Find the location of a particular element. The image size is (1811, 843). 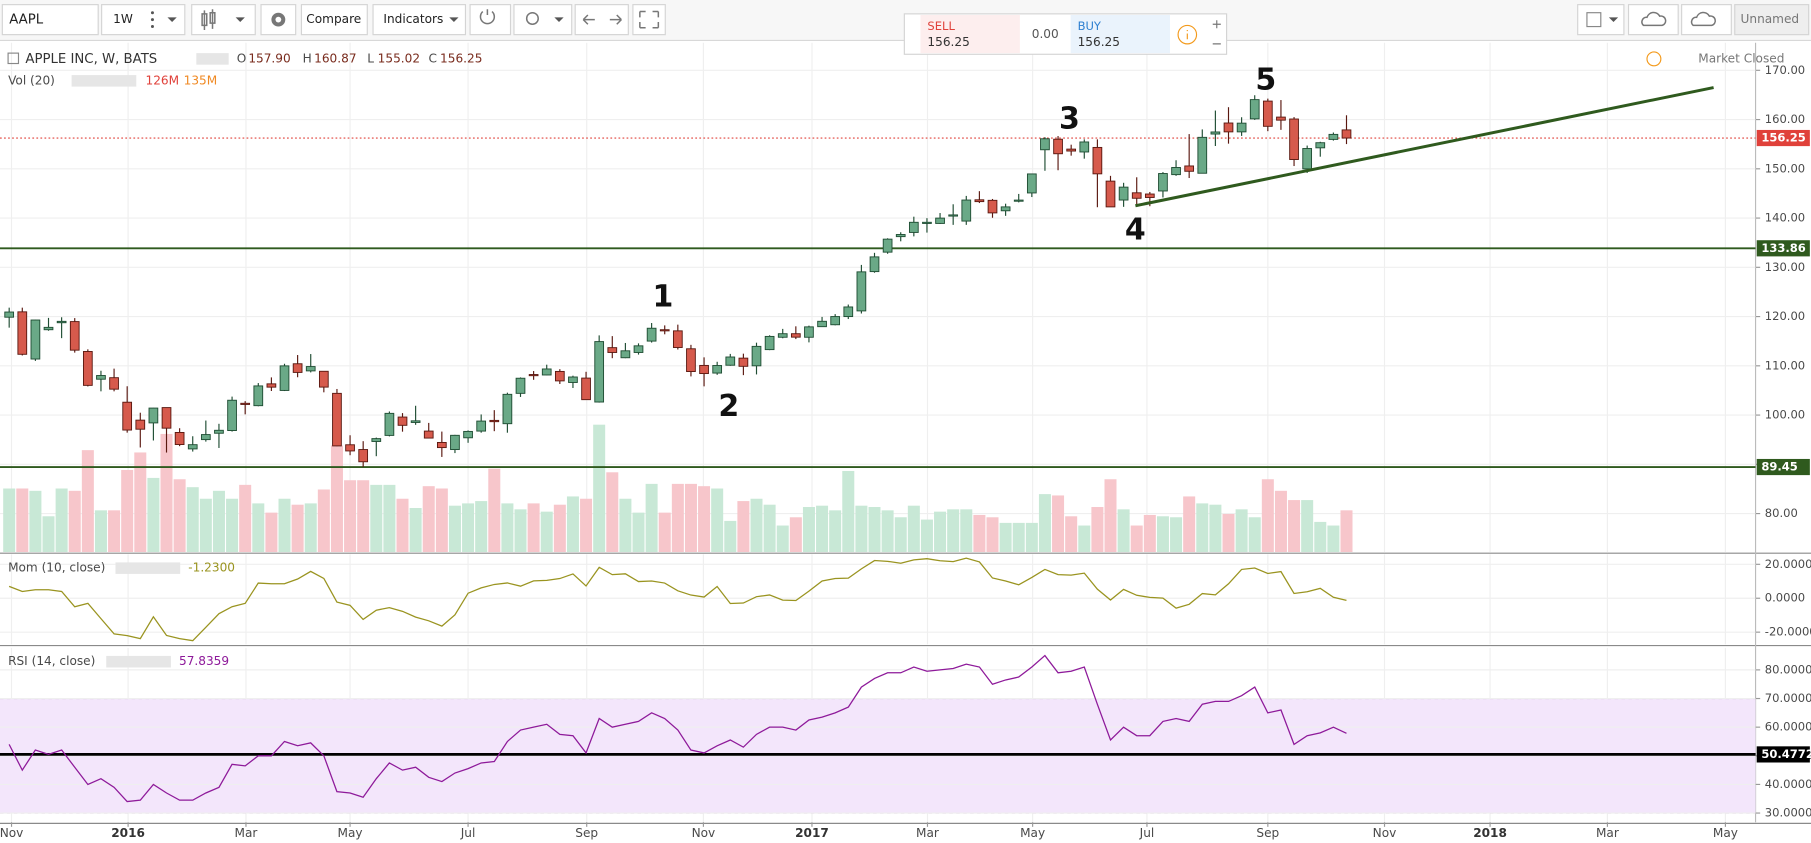

cloud-icon is located at coordinates (1703, 19).